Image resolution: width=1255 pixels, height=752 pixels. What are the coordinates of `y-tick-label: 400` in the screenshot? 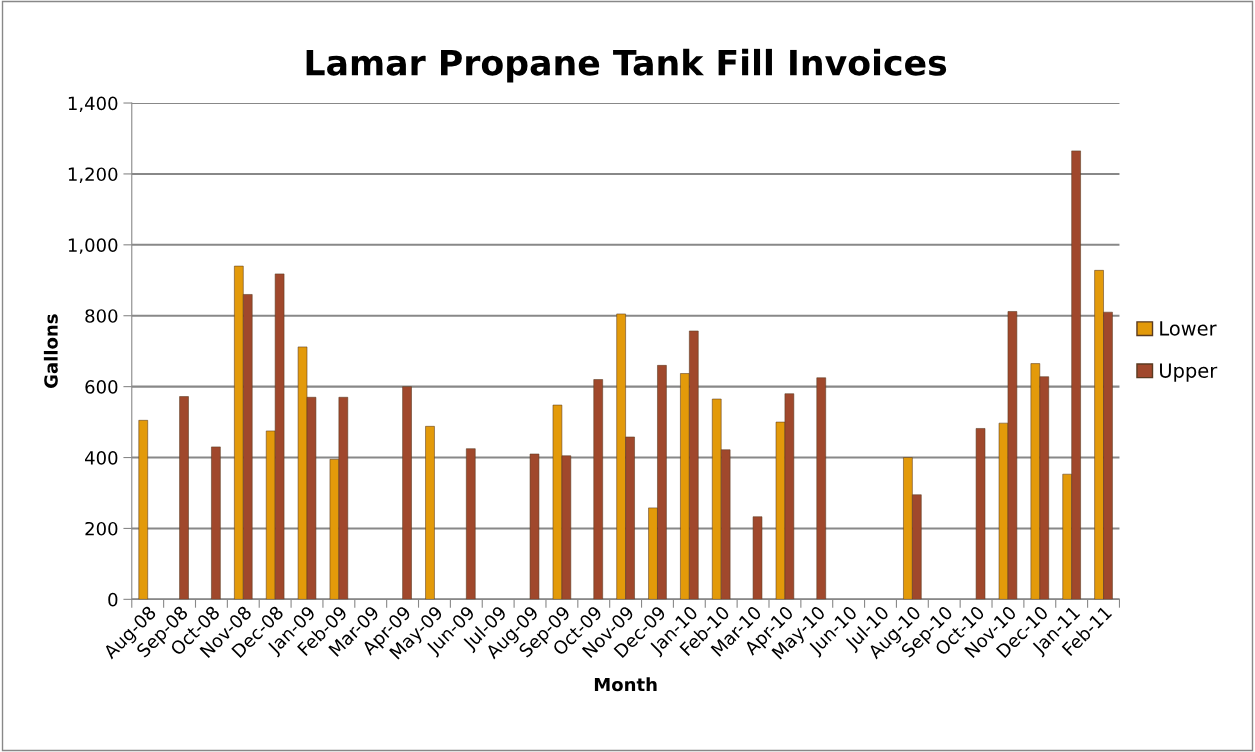 It's located at (101, 458).